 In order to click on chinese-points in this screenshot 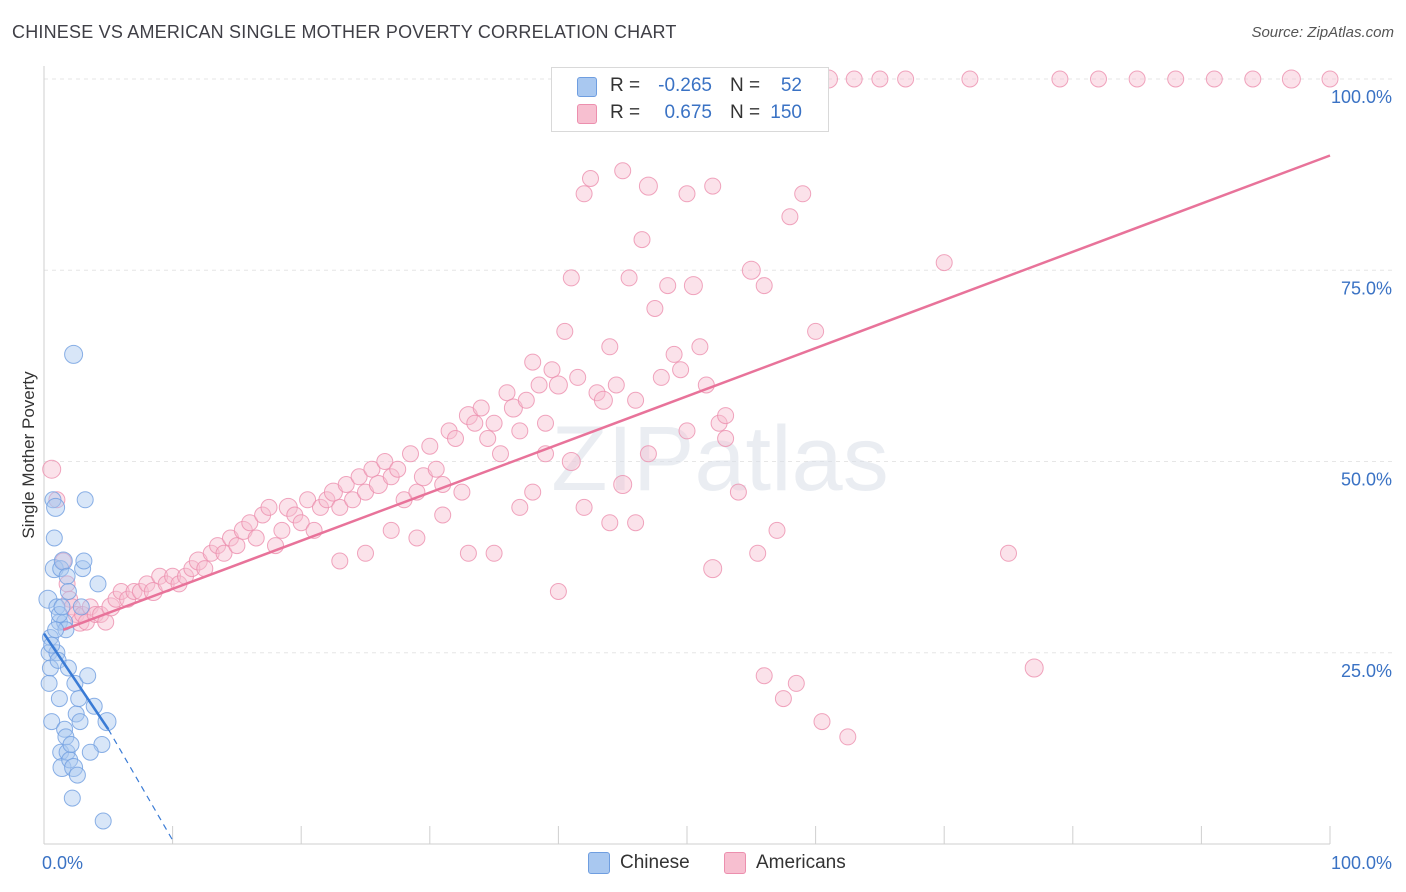, I will do `click(77, 587)`.